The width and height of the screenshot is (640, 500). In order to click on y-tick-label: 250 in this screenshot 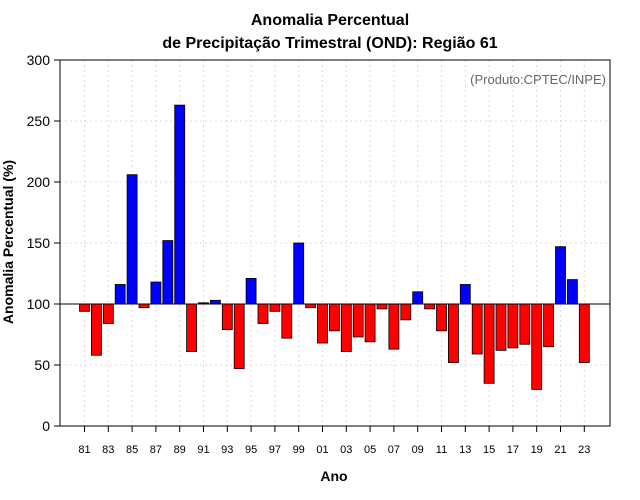, I will do `click(39, 121)`.